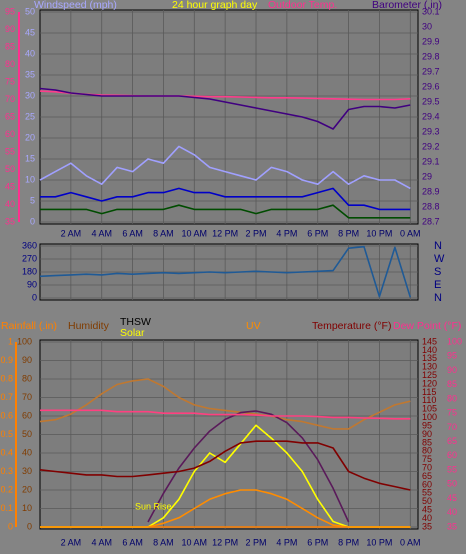 This screenshot has height=554, width=466. What do you see at coordinates (6, 378) in the screenshot?
I see `y-tick-label: 0.8` at bounding box center [6, 378].